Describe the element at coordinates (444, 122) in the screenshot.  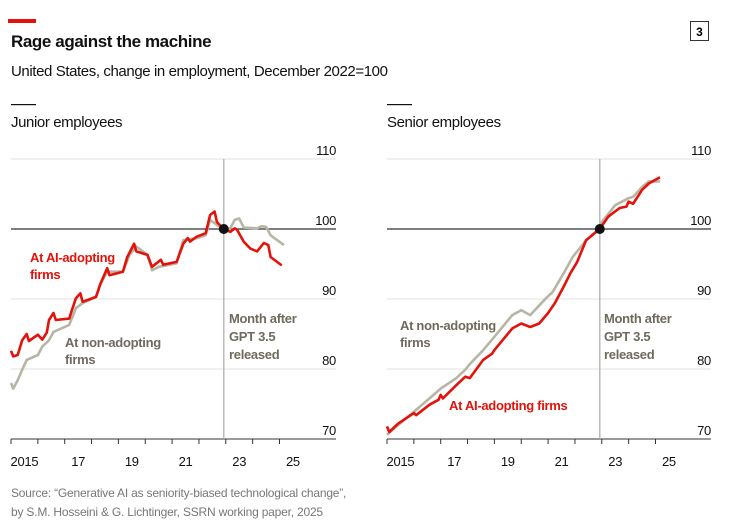
I see `panel-title: Senior employees` at that location.